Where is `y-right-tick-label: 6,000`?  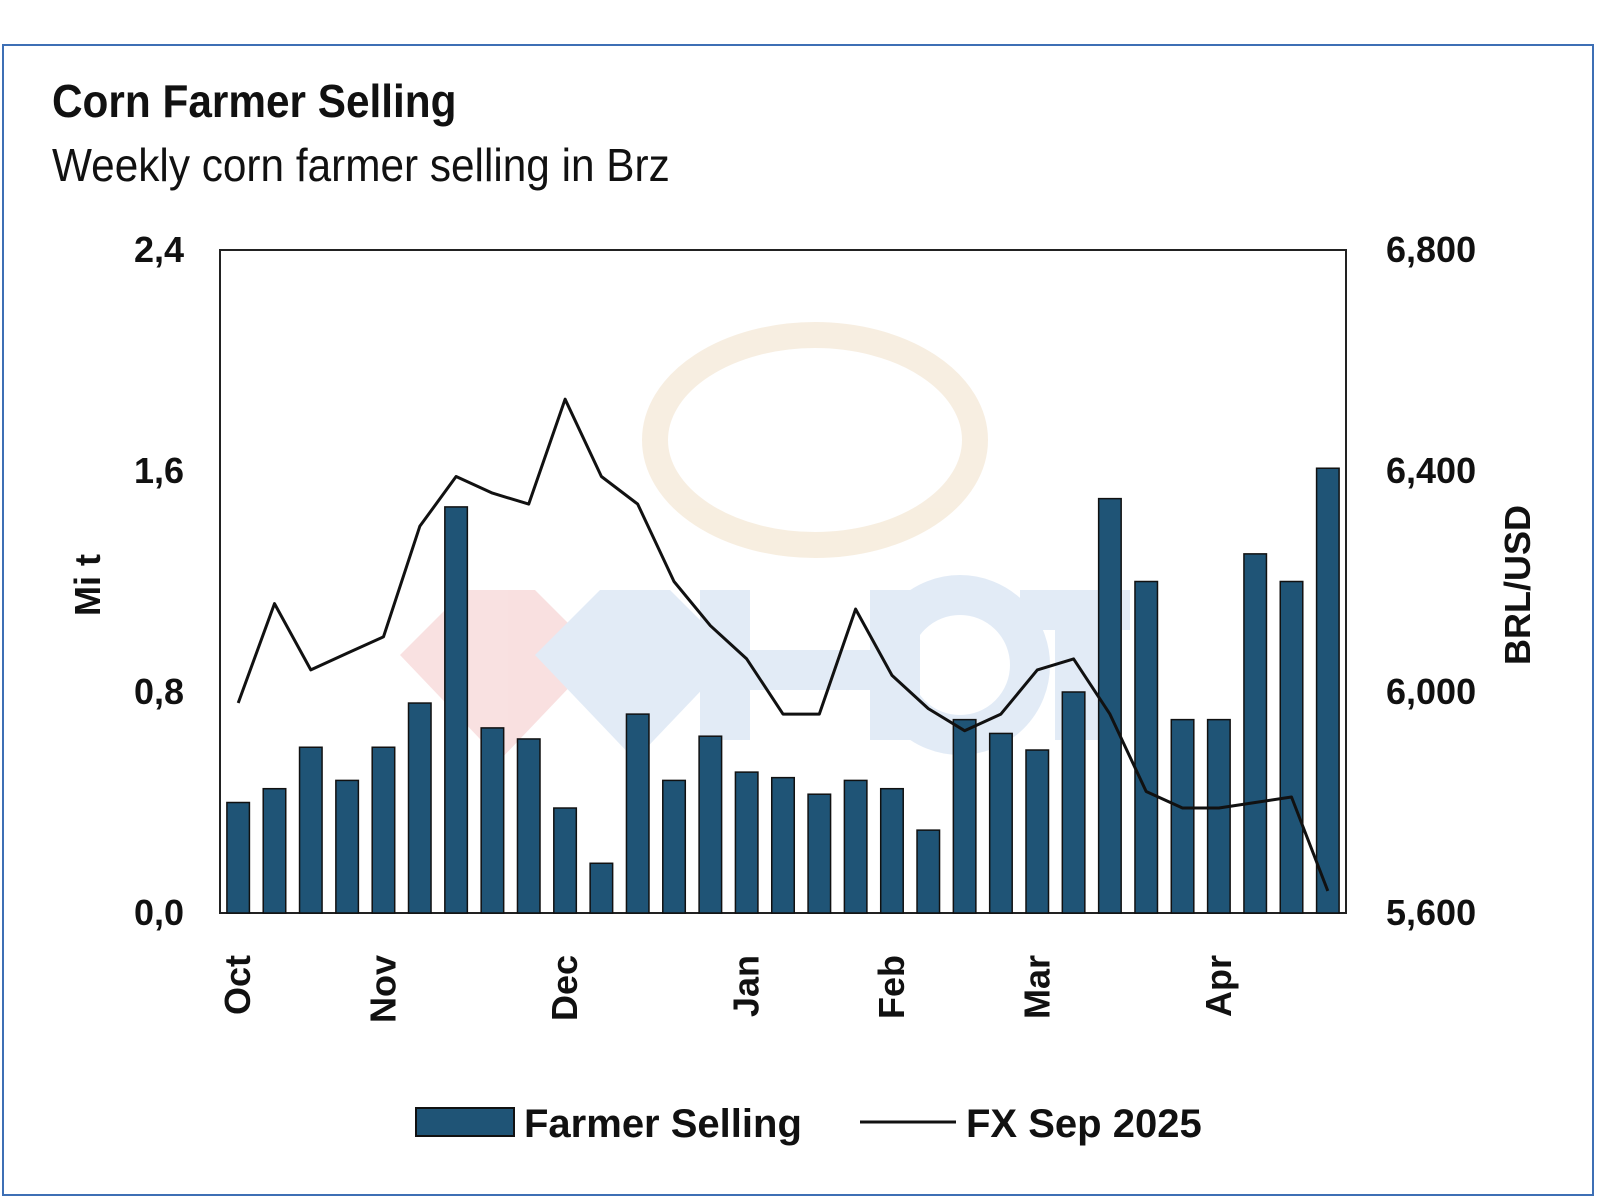
y-right-tick-label: 6,000 is located at coordinates (1431, 691).